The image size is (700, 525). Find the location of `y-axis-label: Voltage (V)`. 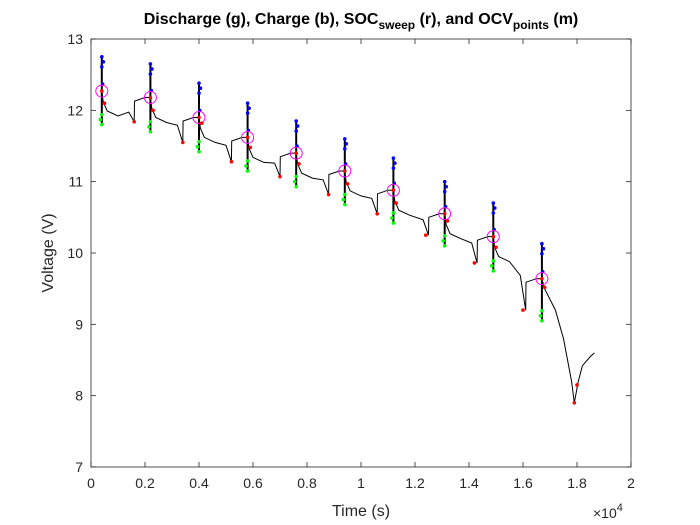

y-axis-label: Voltage (V) is located at coordinates (48, 252).